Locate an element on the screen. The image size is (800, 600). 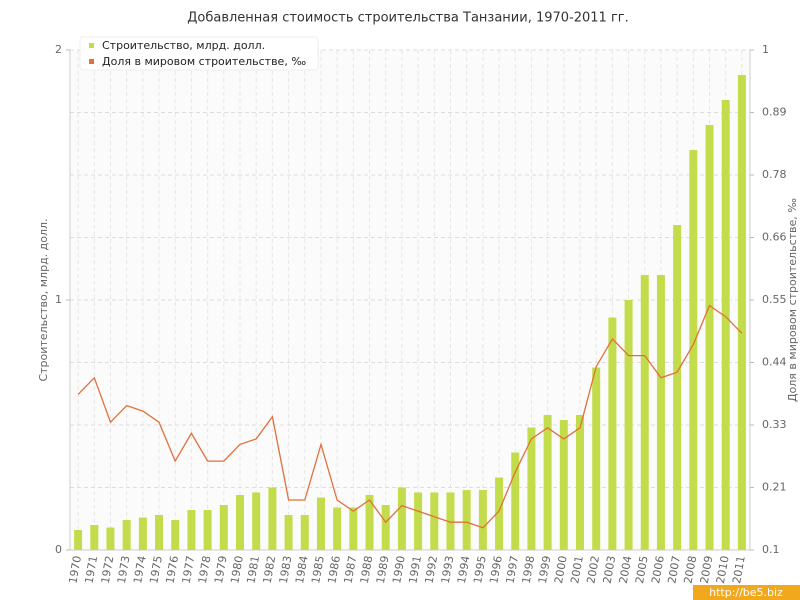
x-tick-label: 1987 is located at coordinates (351, 570).